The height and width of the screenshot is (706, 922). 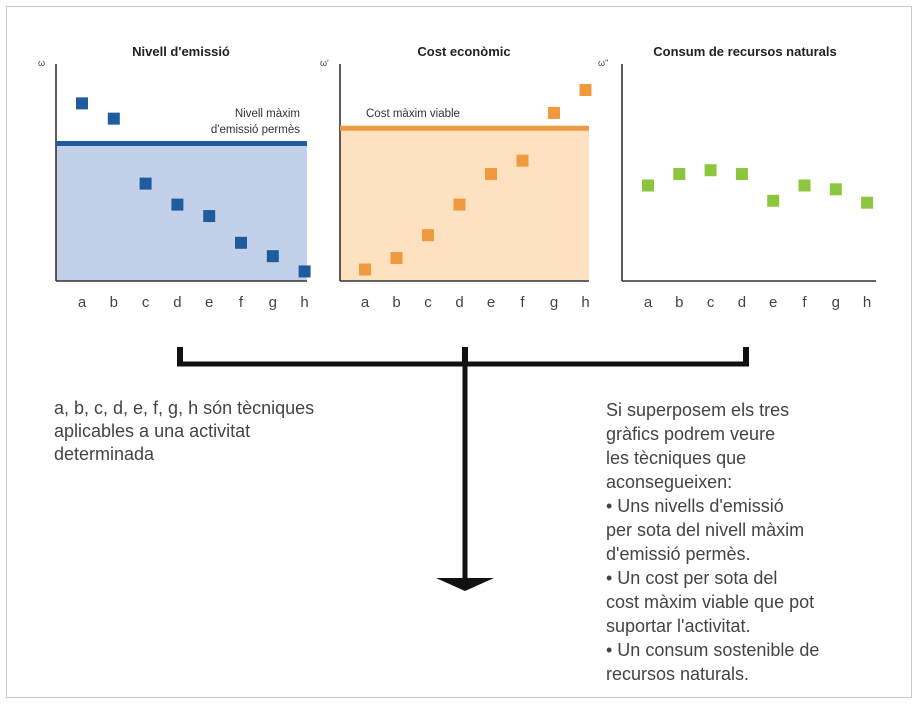 What do you see at coordinates (678, 674) in the screenshot?
I see `conclusion-line: recursos naturals.` at bounding box center [678, 674].